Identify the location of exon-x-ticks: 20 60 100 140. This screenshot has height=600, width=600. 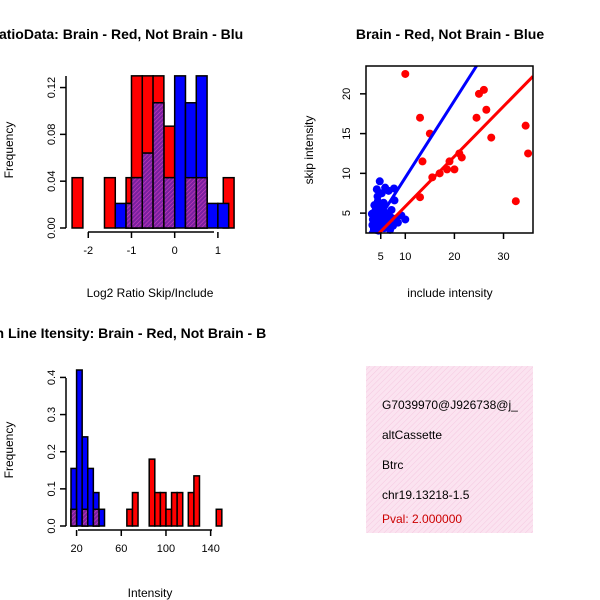
(145, 542).